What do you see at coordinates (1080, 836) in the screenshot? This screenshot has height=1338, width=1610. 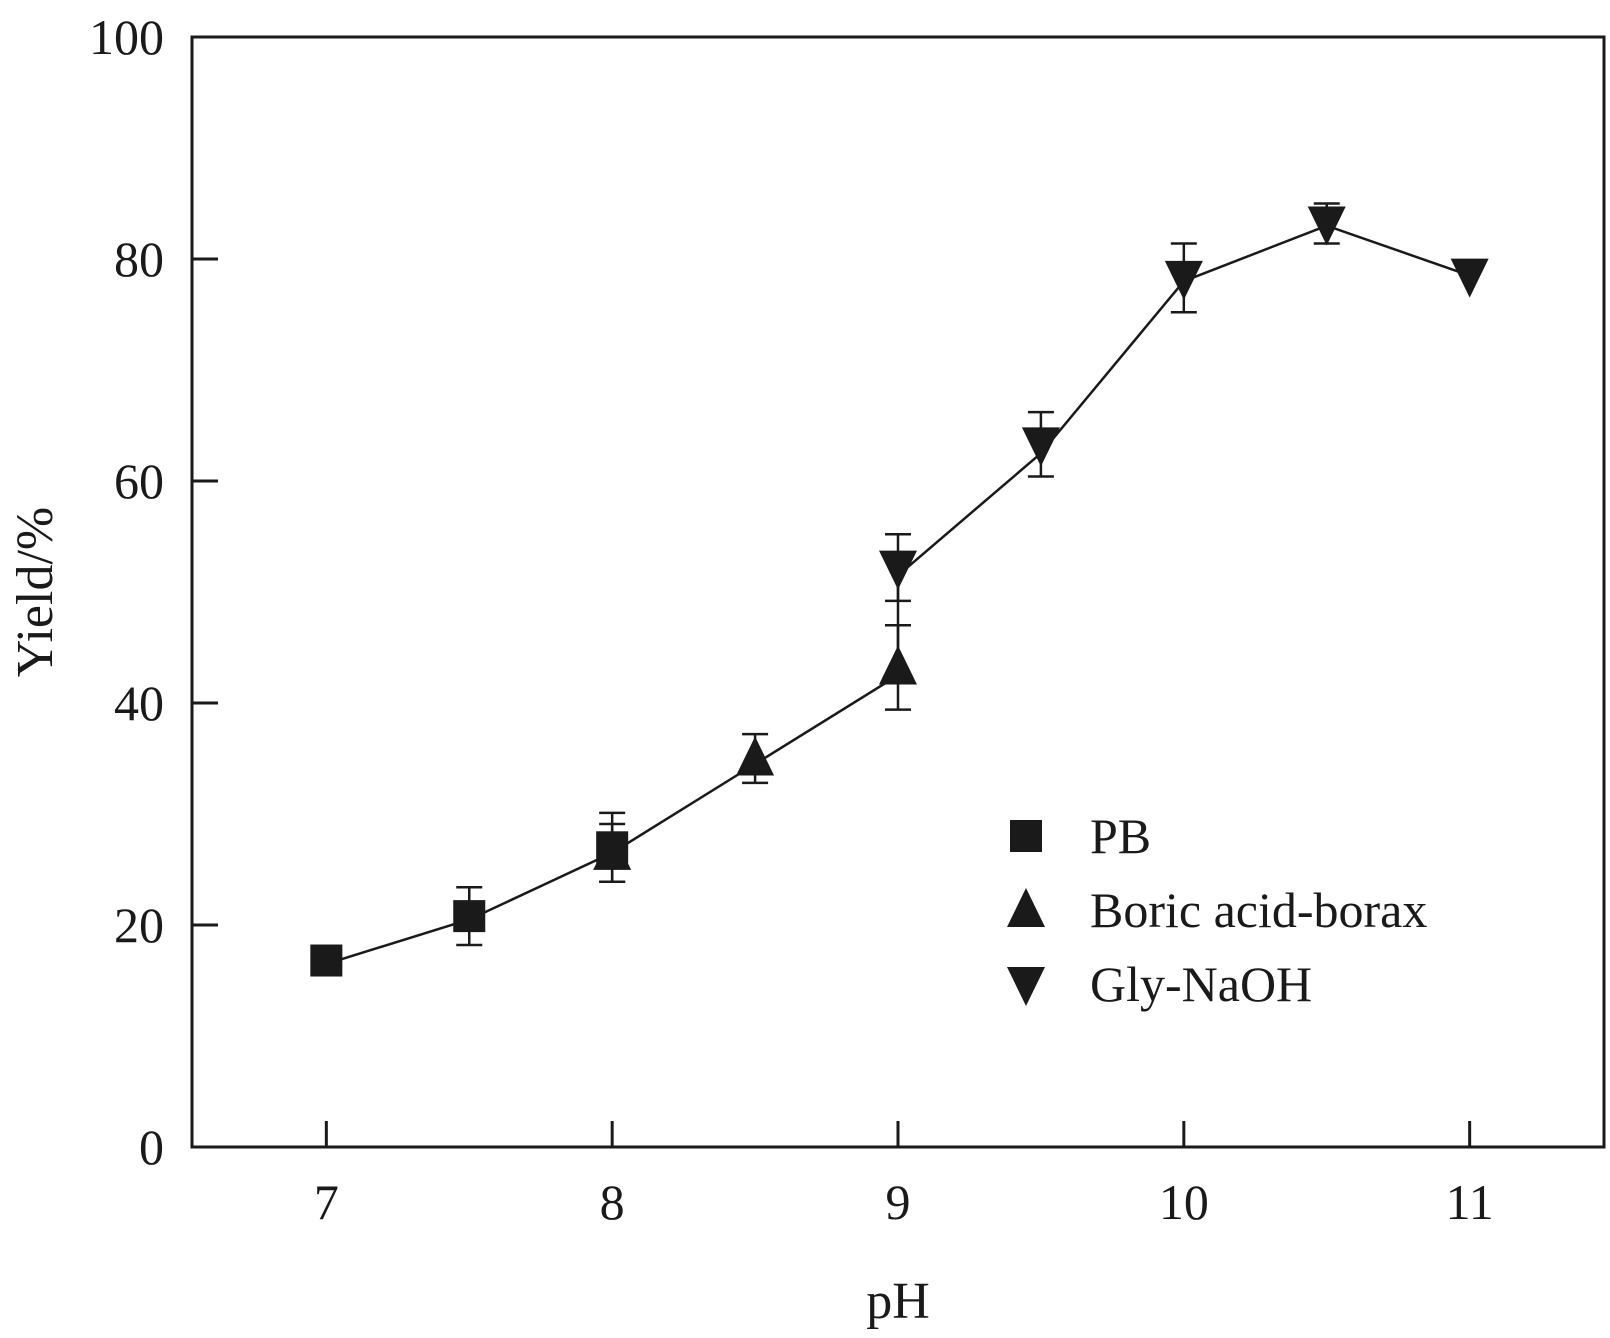 I see `legend-item-pb: PB` at bounding box center [1080, 836].